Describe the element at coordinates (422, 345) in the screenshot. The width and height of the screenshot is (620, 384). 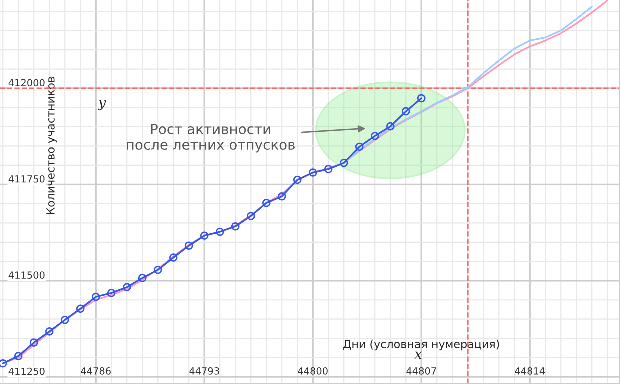
I see `x-axis-title: Дни (условная нумерация)` at that location.